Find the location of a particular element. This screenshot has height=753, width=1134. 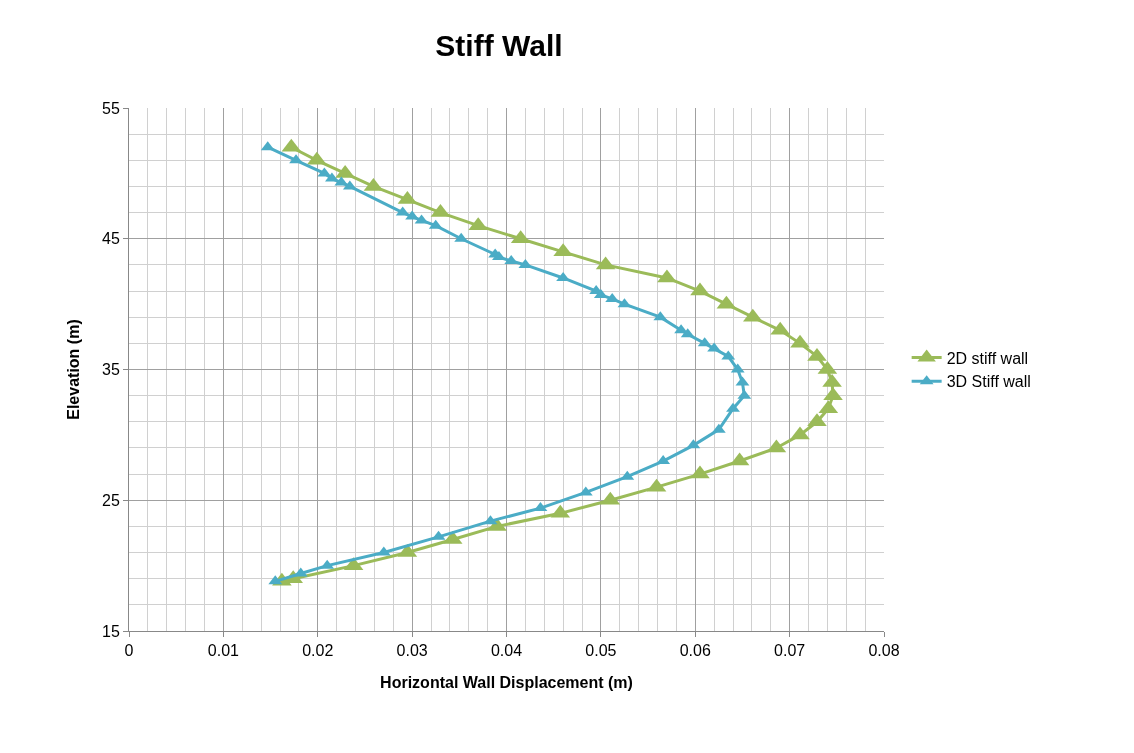

x-tick-label: 0.06 is located at coordinates (695, 651).